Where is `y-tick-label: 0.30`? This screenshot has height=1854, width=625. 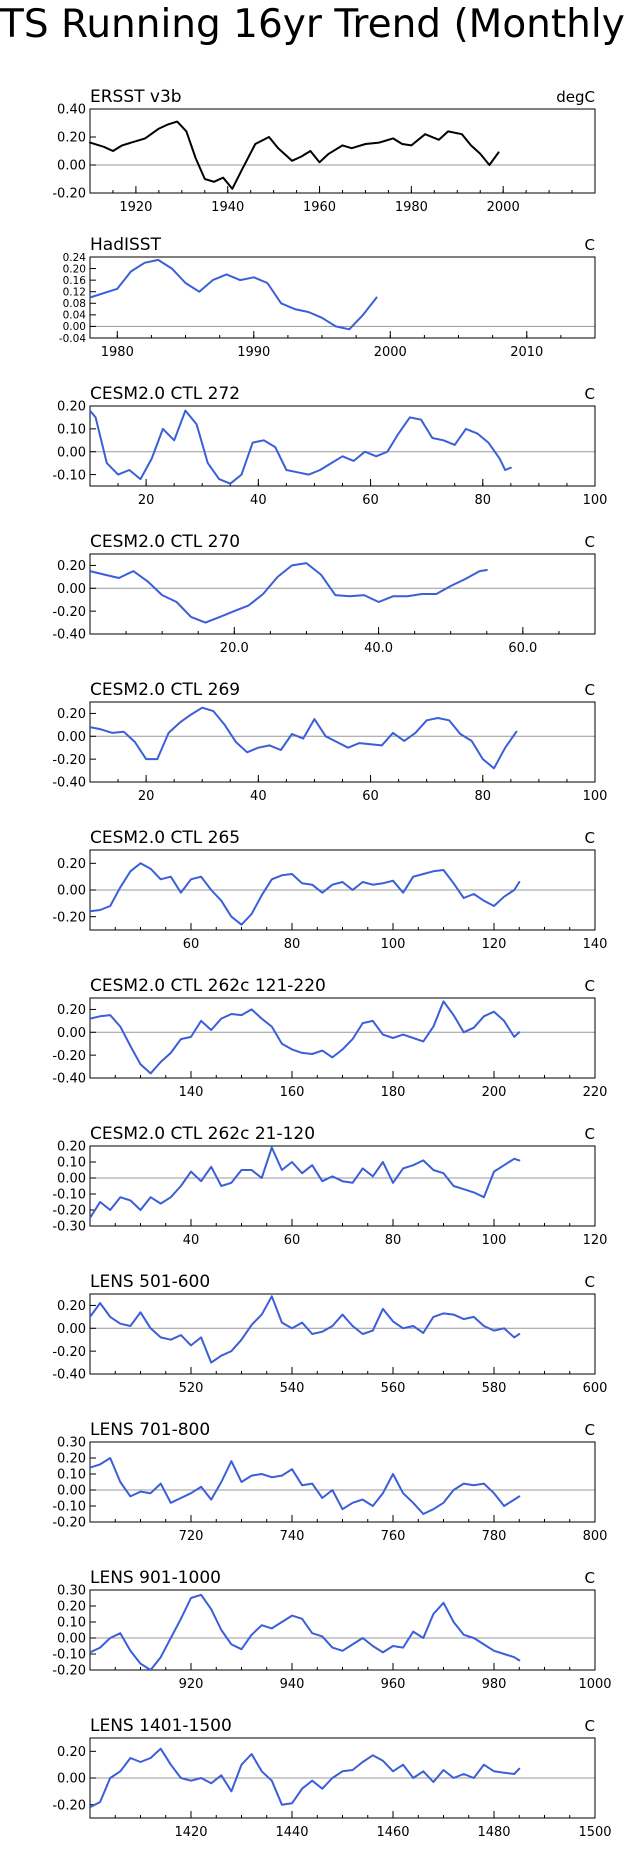 y-tick-label: 0.30 is located at coordinates (71, 1591).